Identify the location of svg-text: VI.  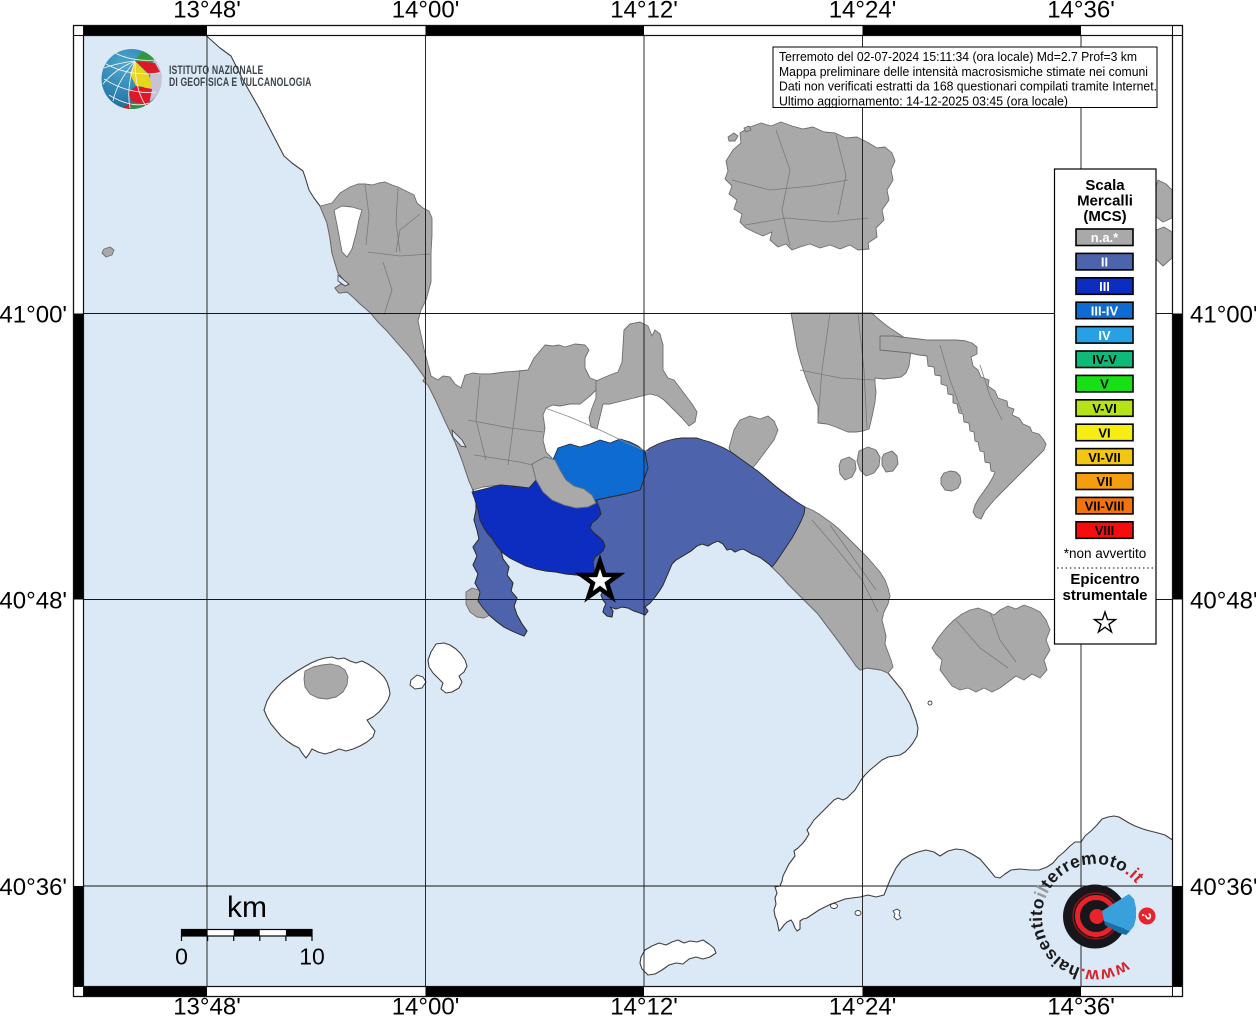
(1104, 432).